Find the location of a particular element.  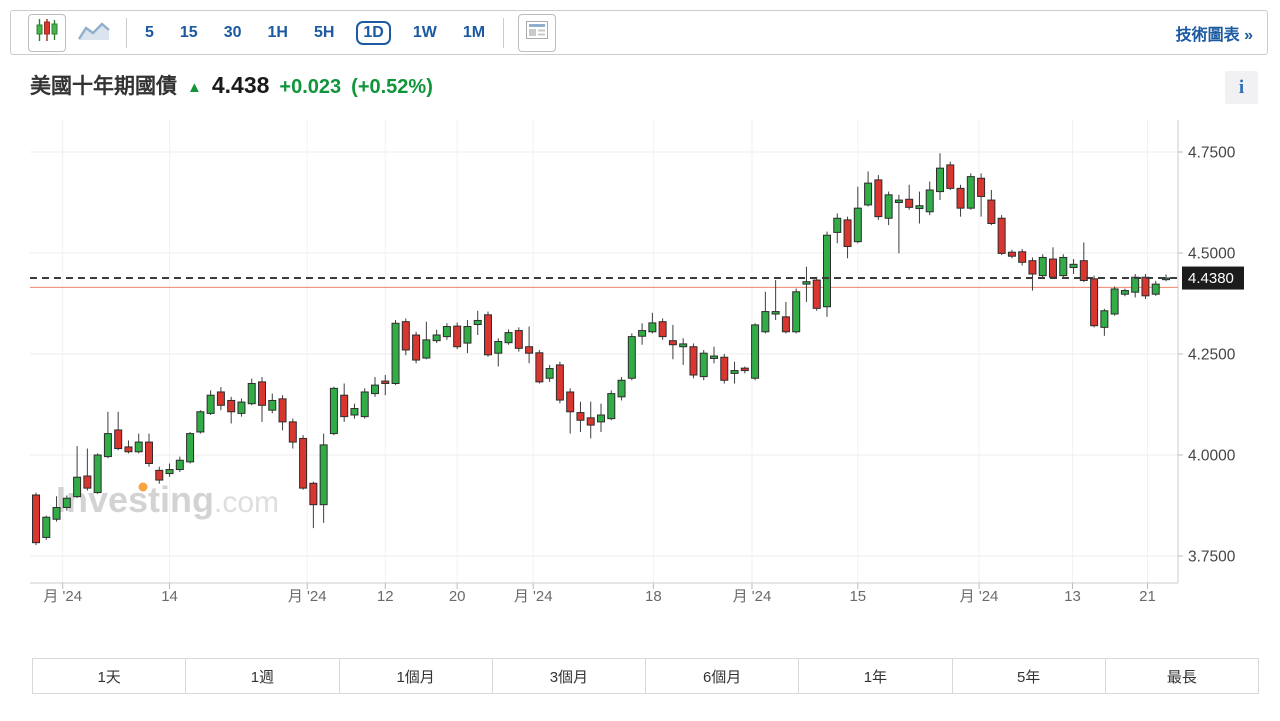

current-price-badge is located at coordinates (1213, 278).